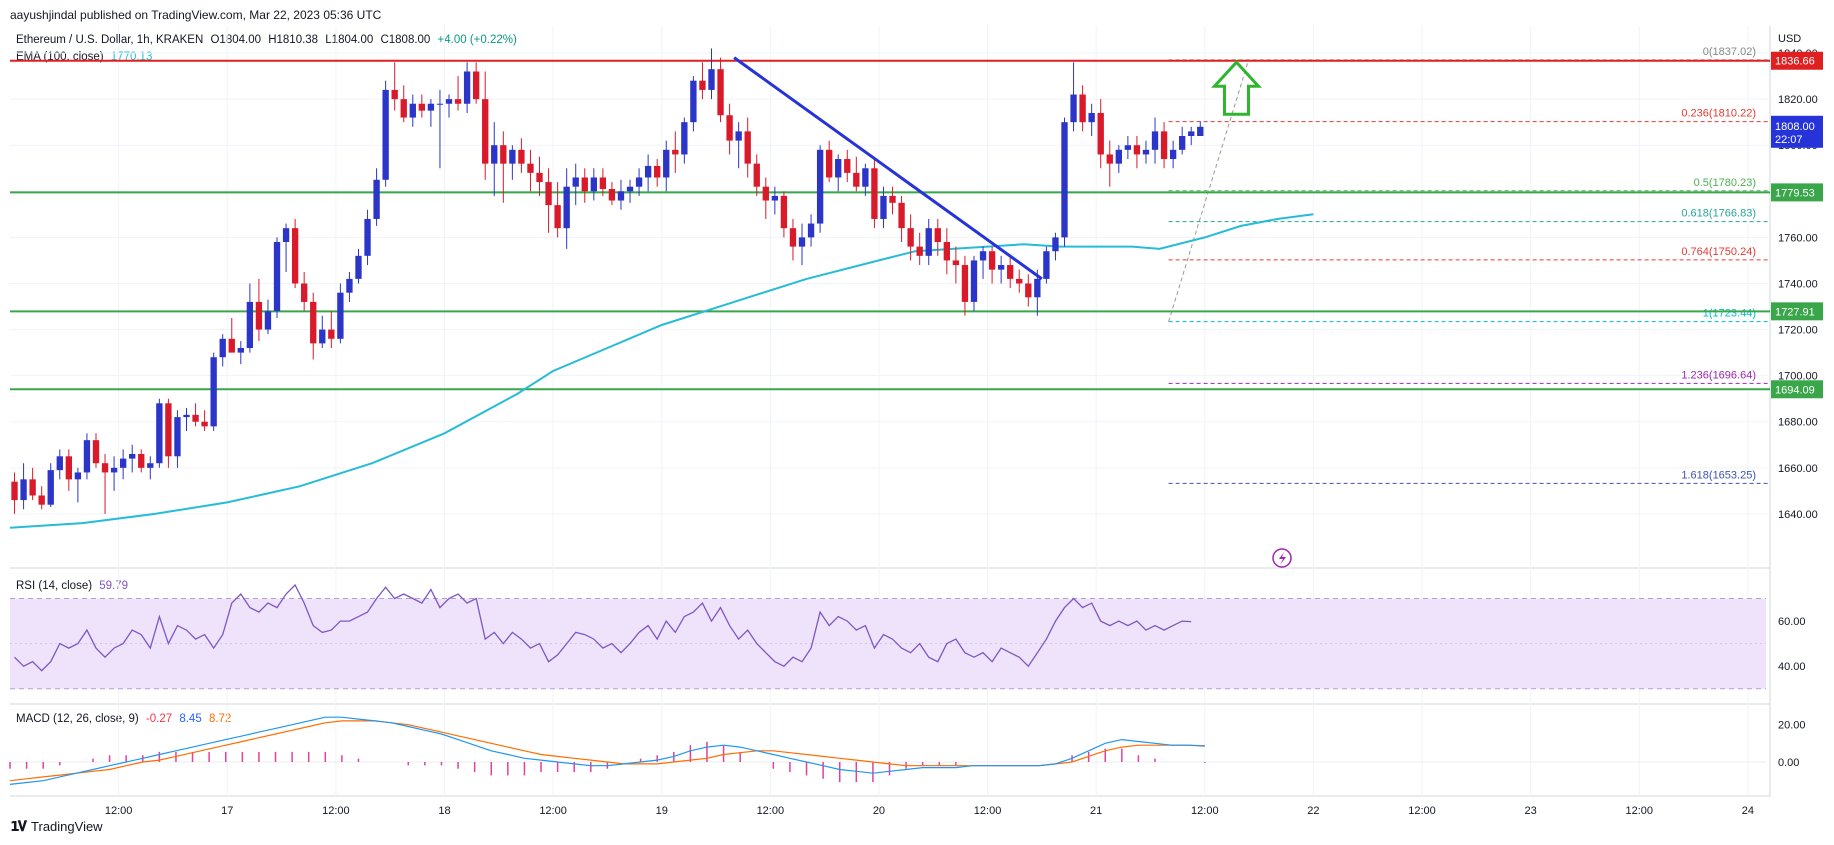 The width and height of the screenshot is (1834, 845). I want to click on time-tick-label: 22, so click(1313, 811).